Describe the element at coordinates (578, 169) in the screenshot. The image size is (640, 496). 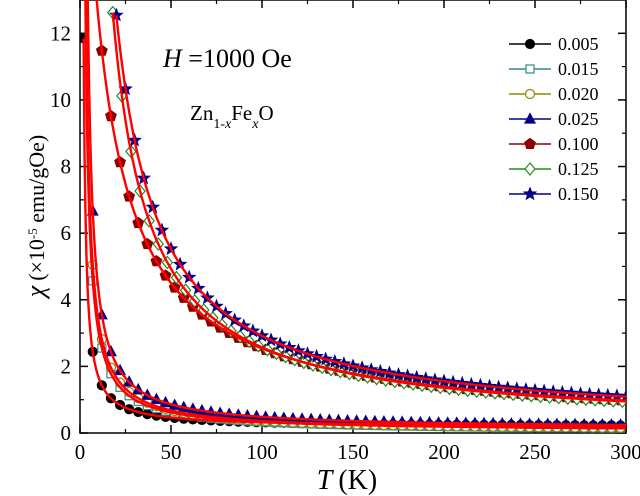
I see `legend-label: 0.125` at that location.